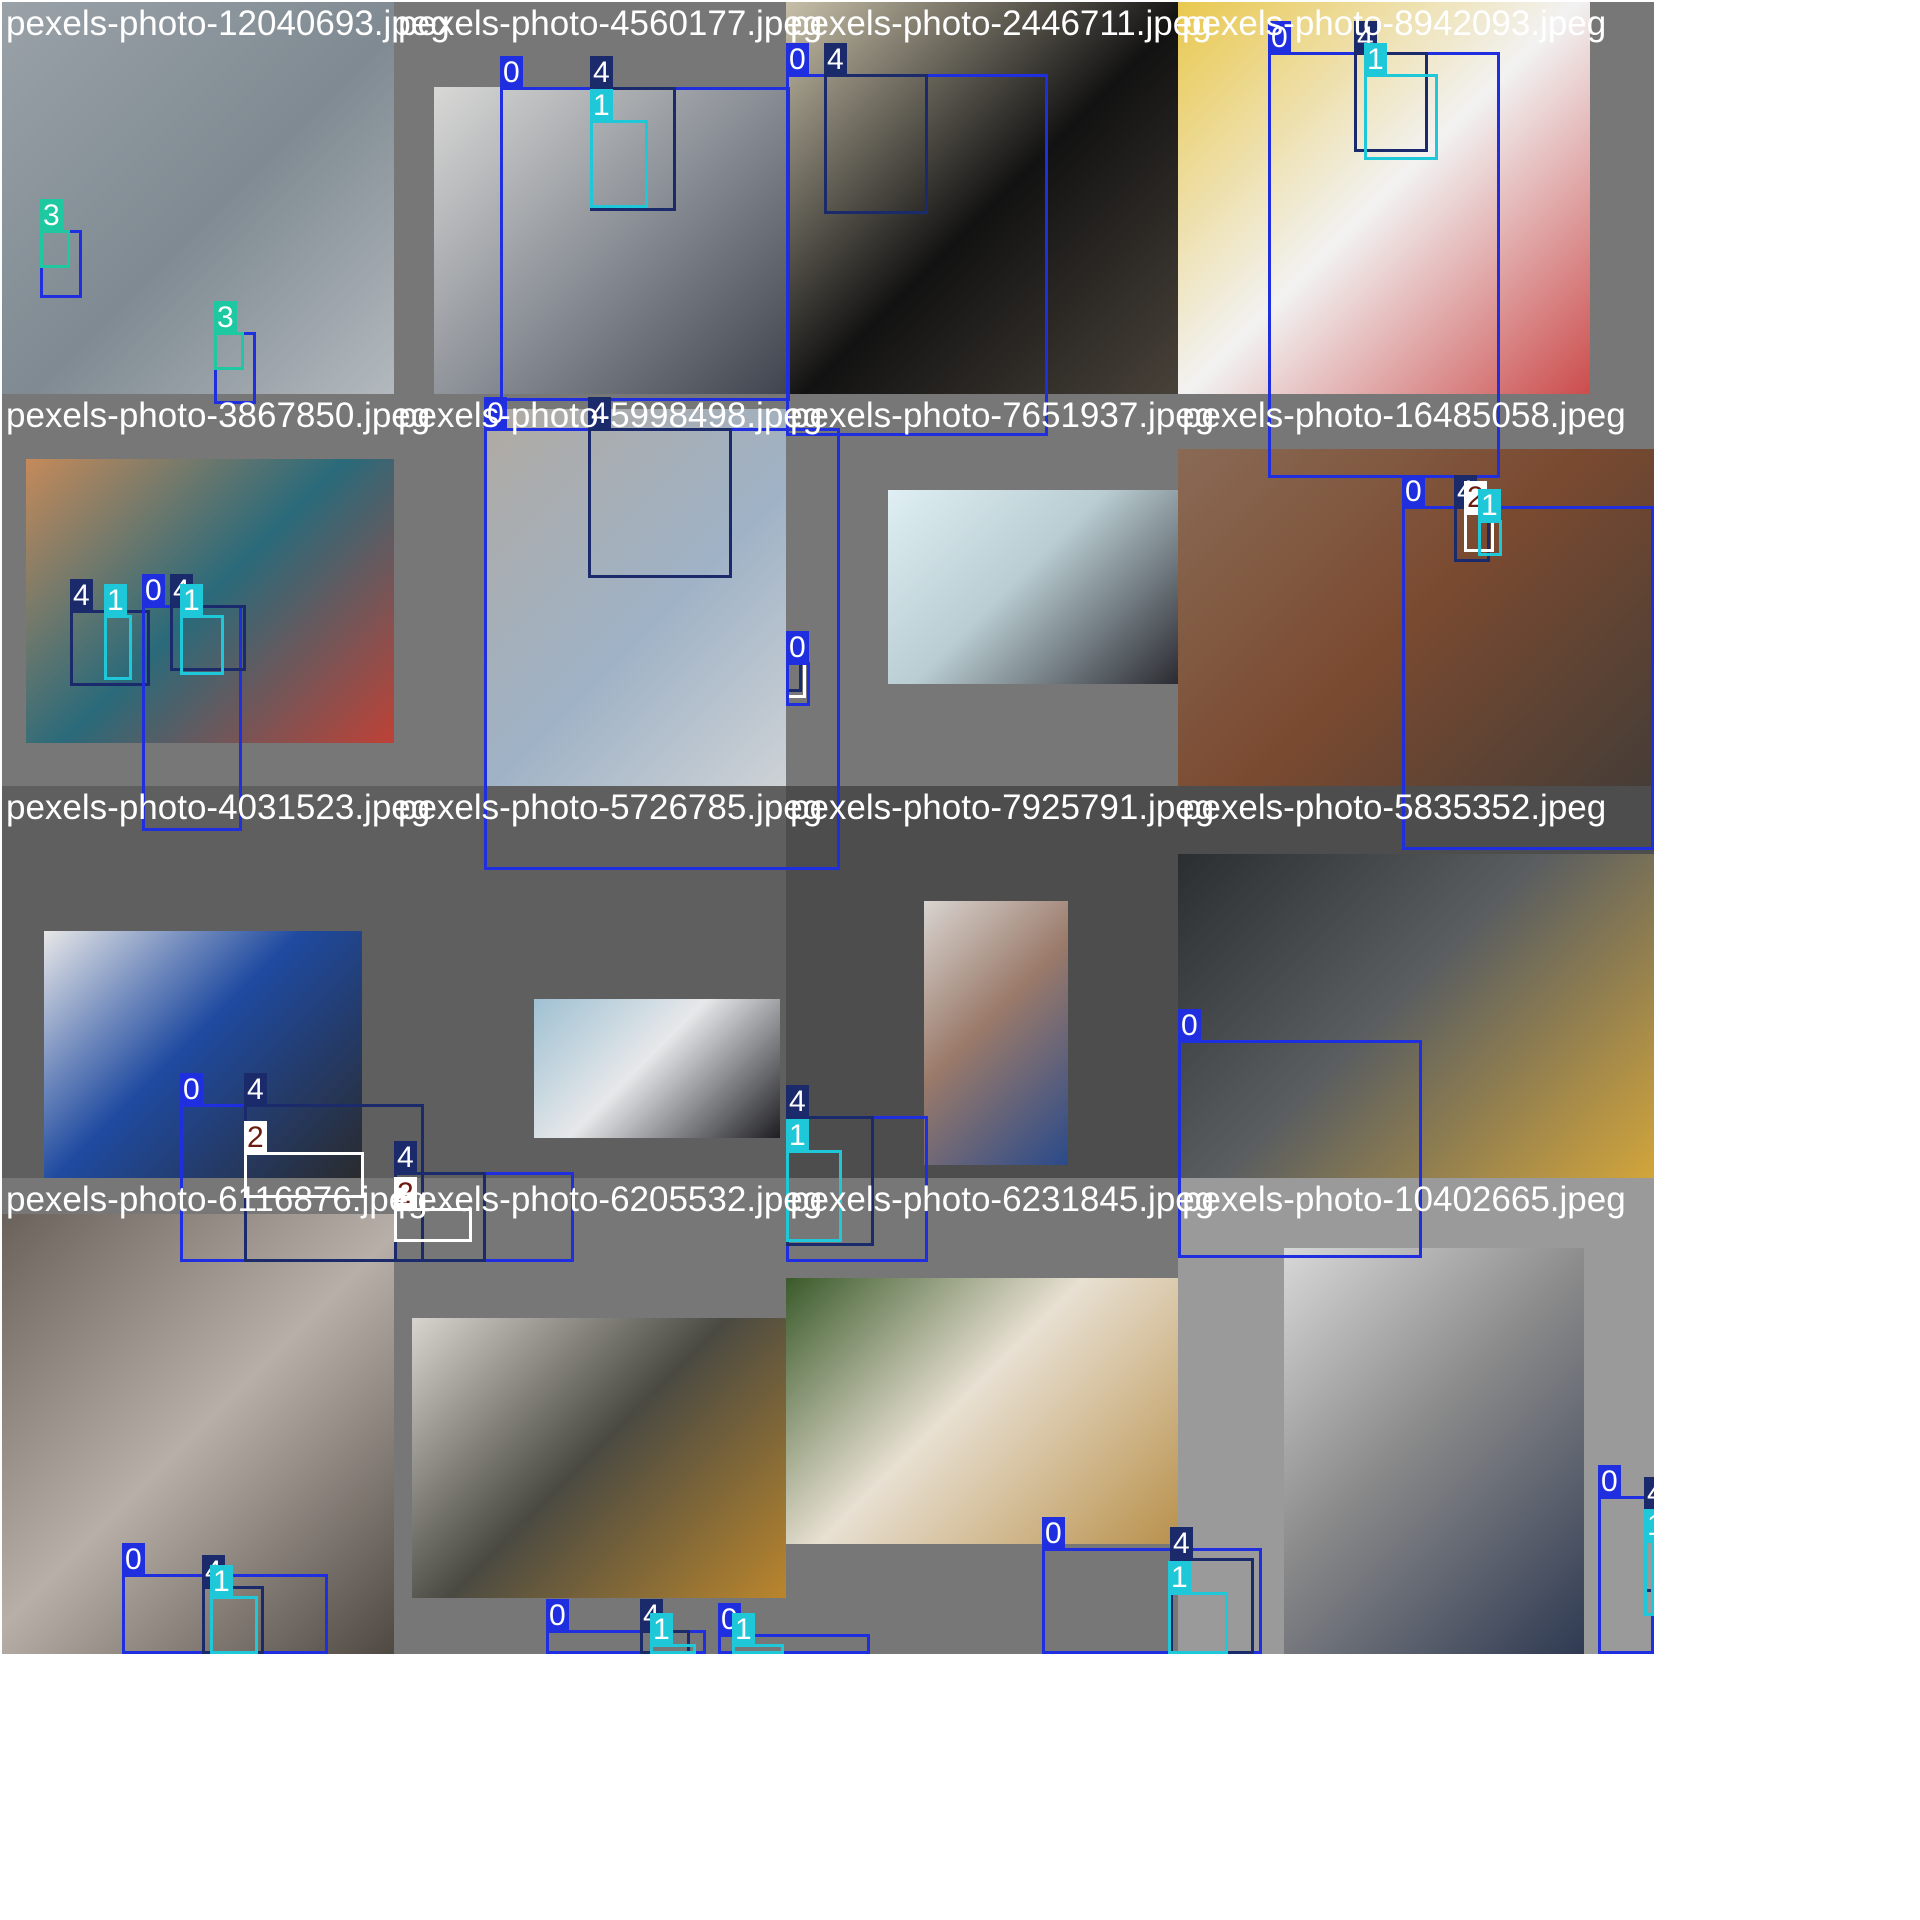  I want to click on tile-filename: pexels-photo-2446711.jpeg, so click(1001, 23).